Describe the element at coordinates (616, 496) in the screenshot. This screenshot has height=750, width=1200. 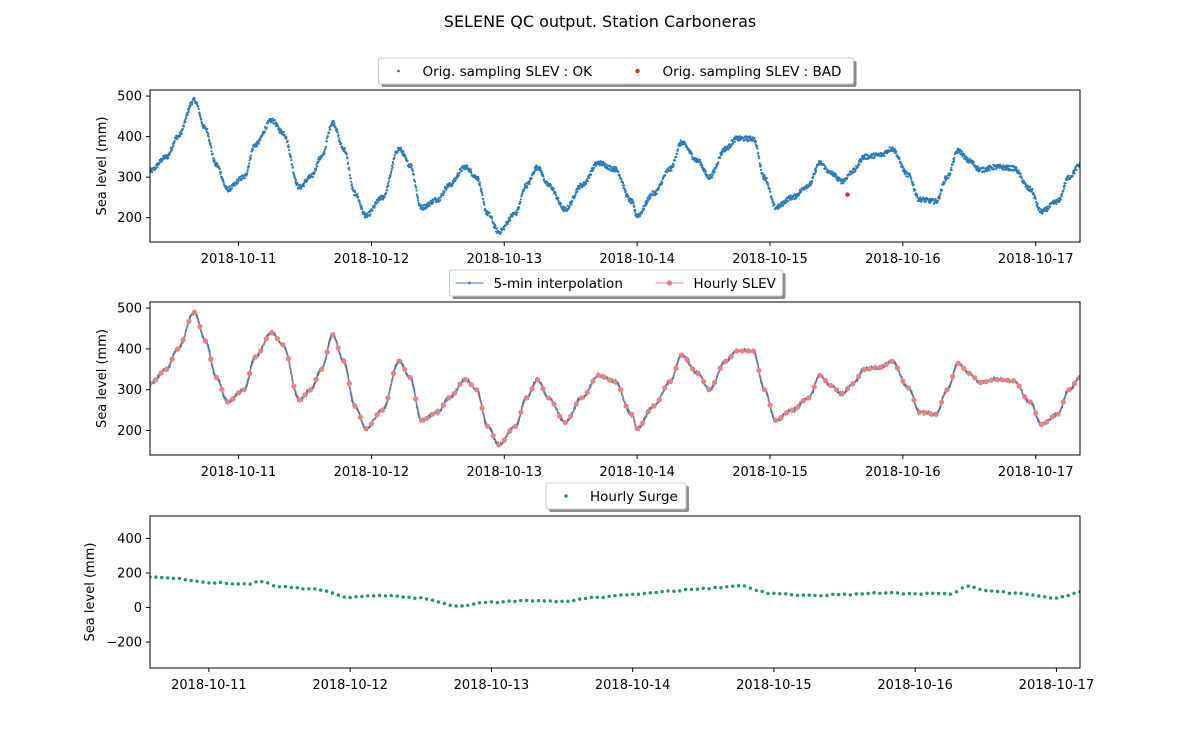
I see `legend-box` at that location.